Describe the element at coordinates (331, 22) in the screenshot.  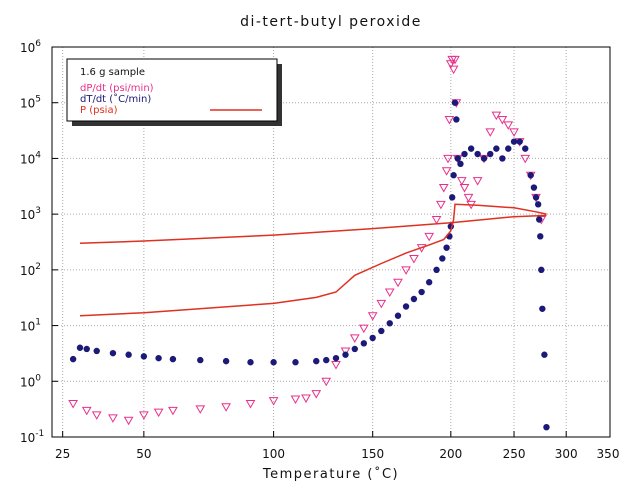
I see `chart-title: di-tert-butyl peroxide` at that location.